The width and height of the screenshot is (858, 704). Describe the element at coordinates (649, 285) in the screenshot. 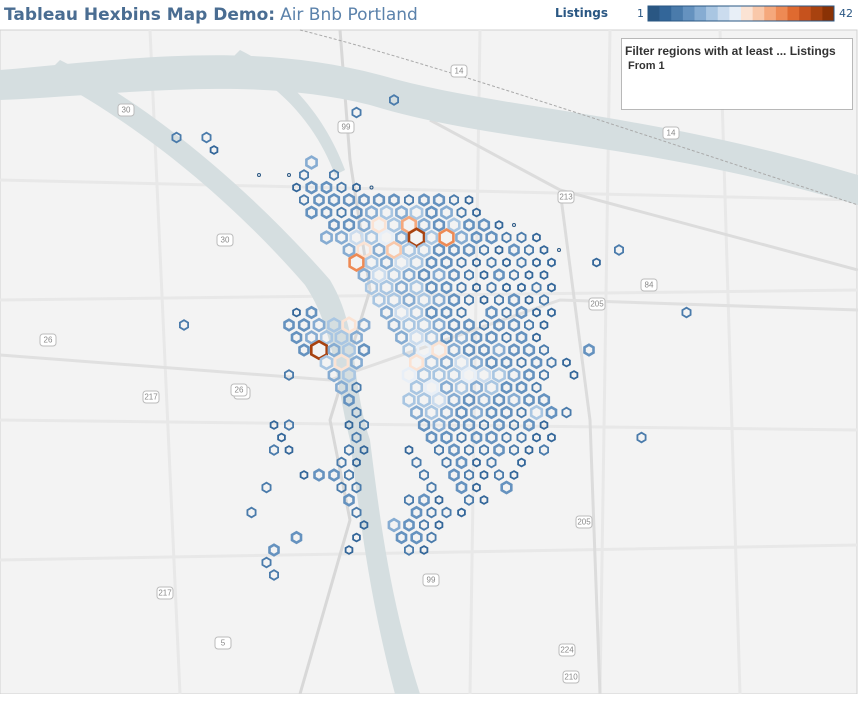

I see `route-shield` at that location.